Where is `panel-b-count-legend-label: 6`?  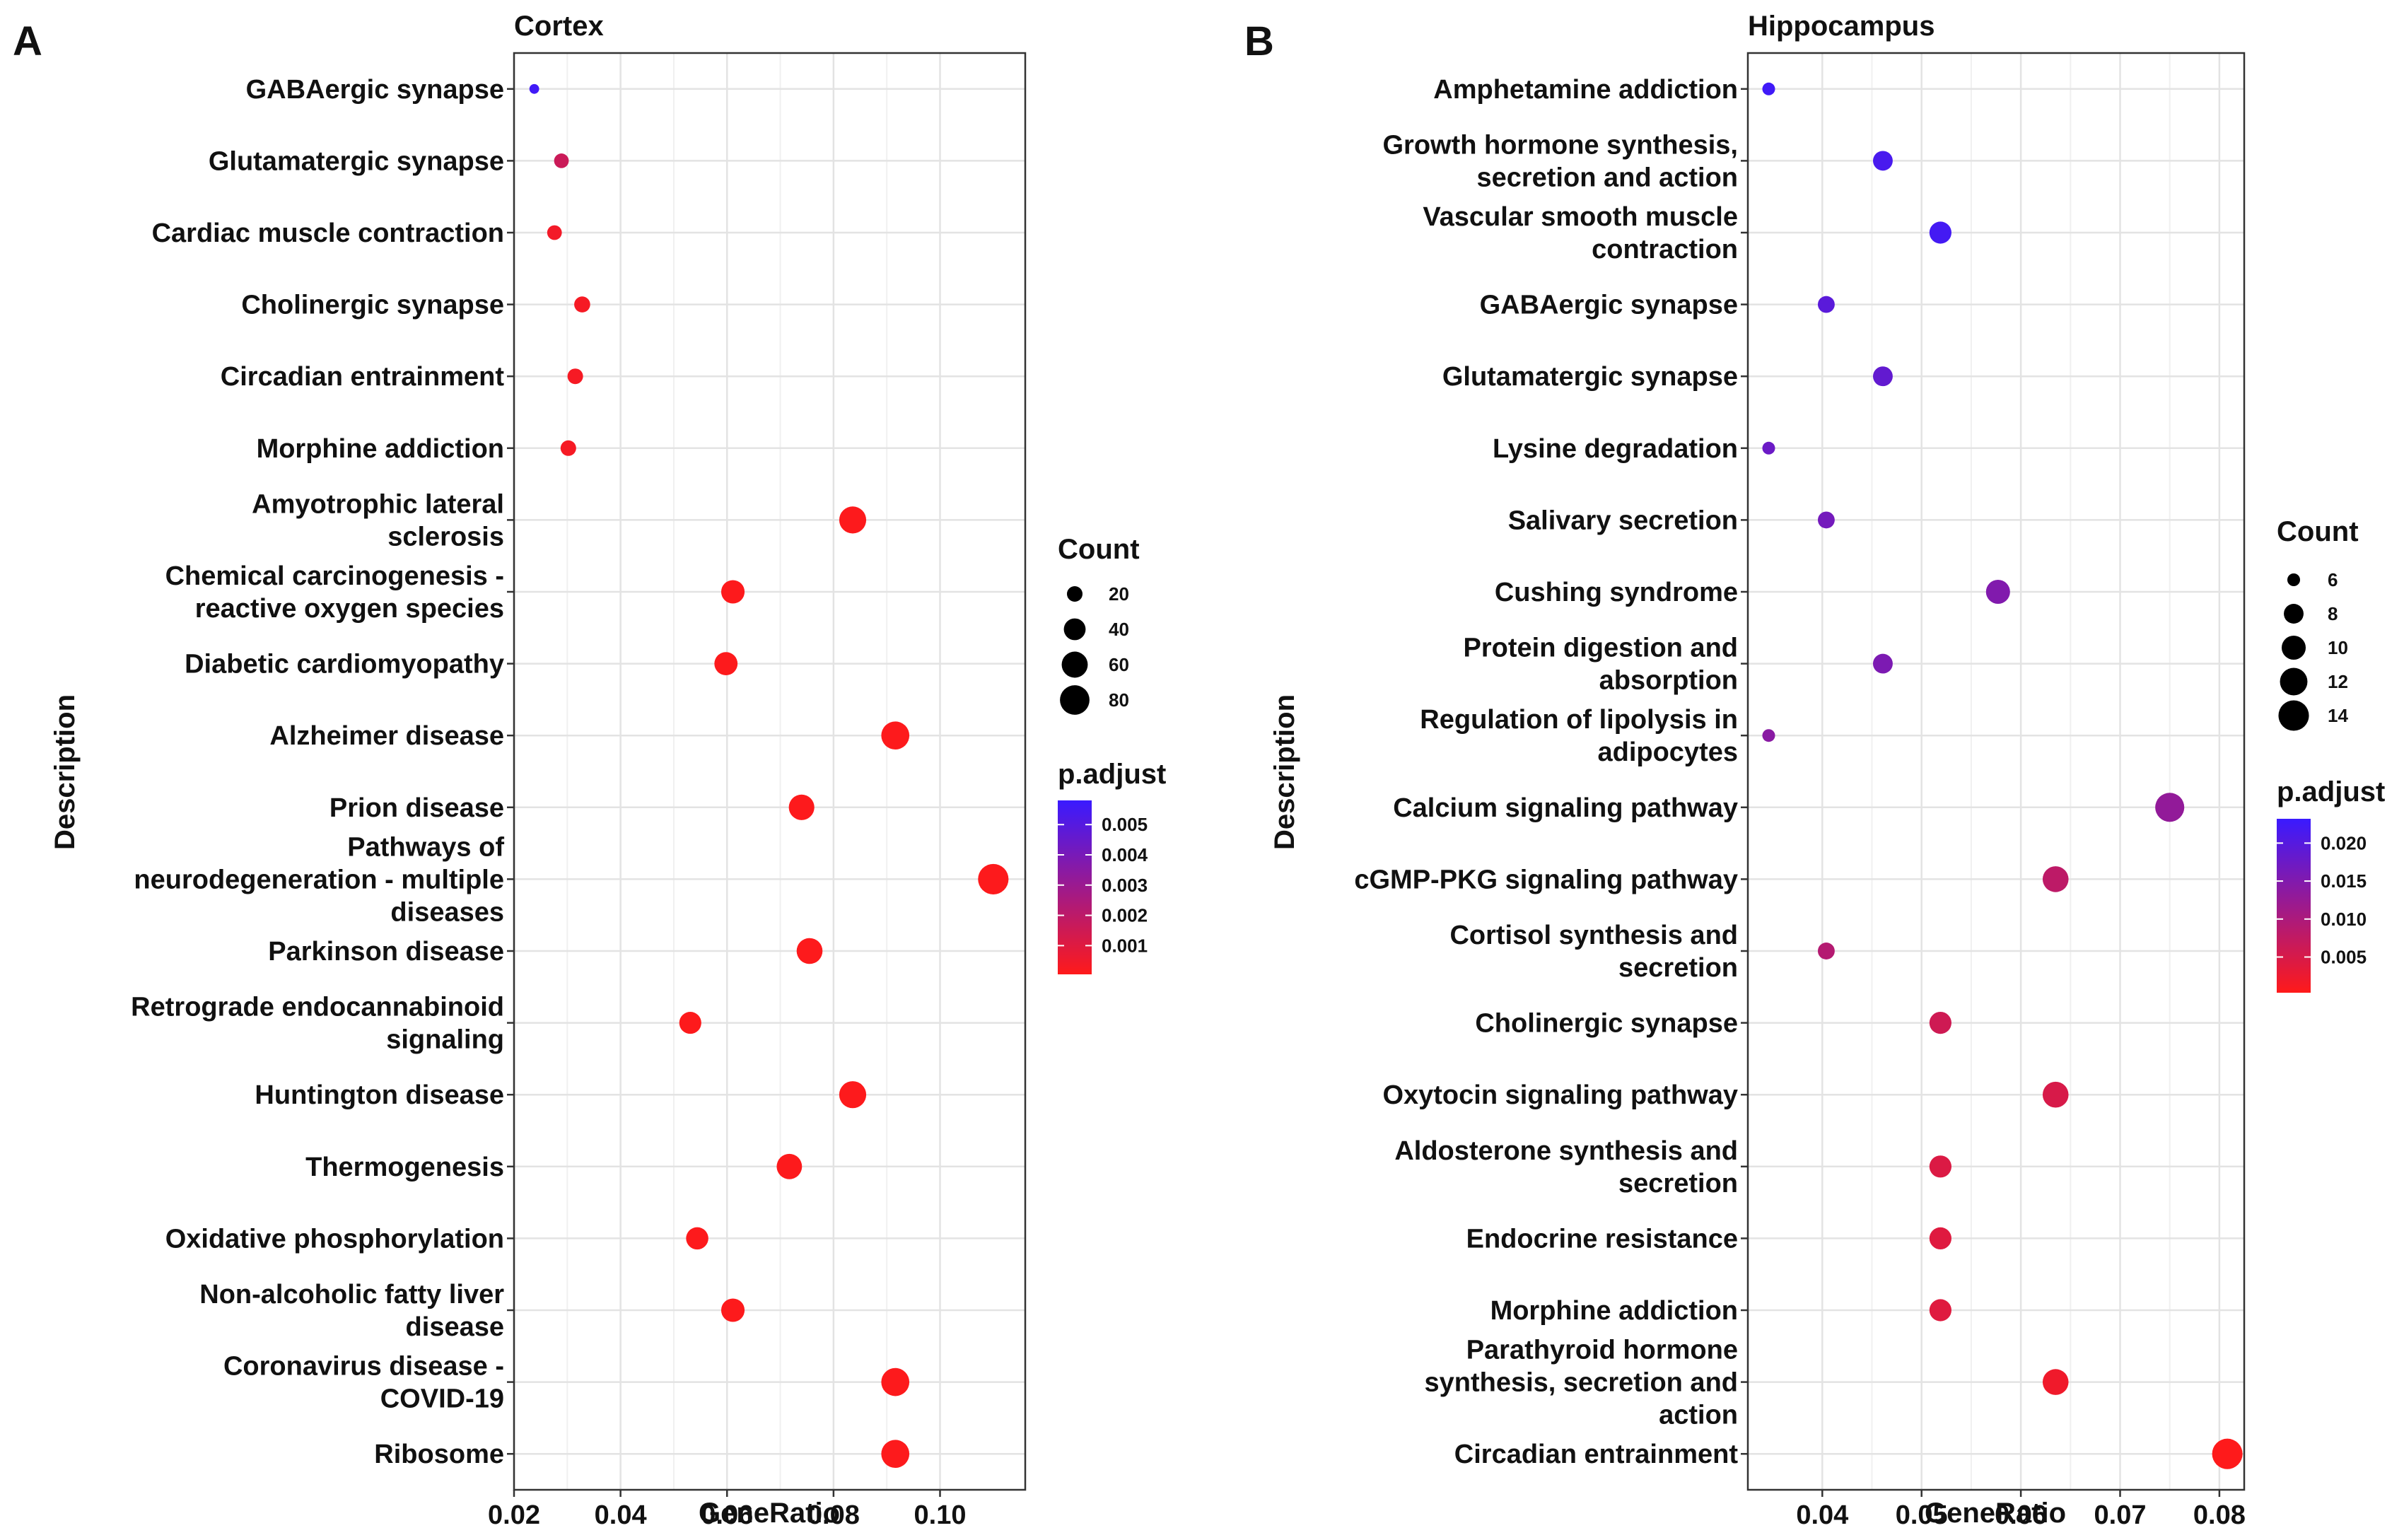 panel-b-count-legend-label: 6 is located at coordinates (2333, 579).